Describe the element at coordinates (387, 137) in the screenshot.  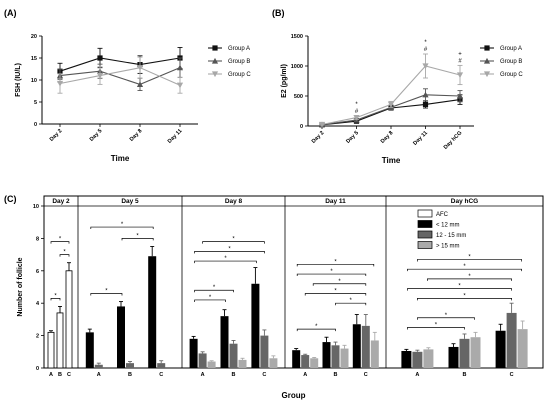
I see `e2-x-tick-label: Day 8` at that location.